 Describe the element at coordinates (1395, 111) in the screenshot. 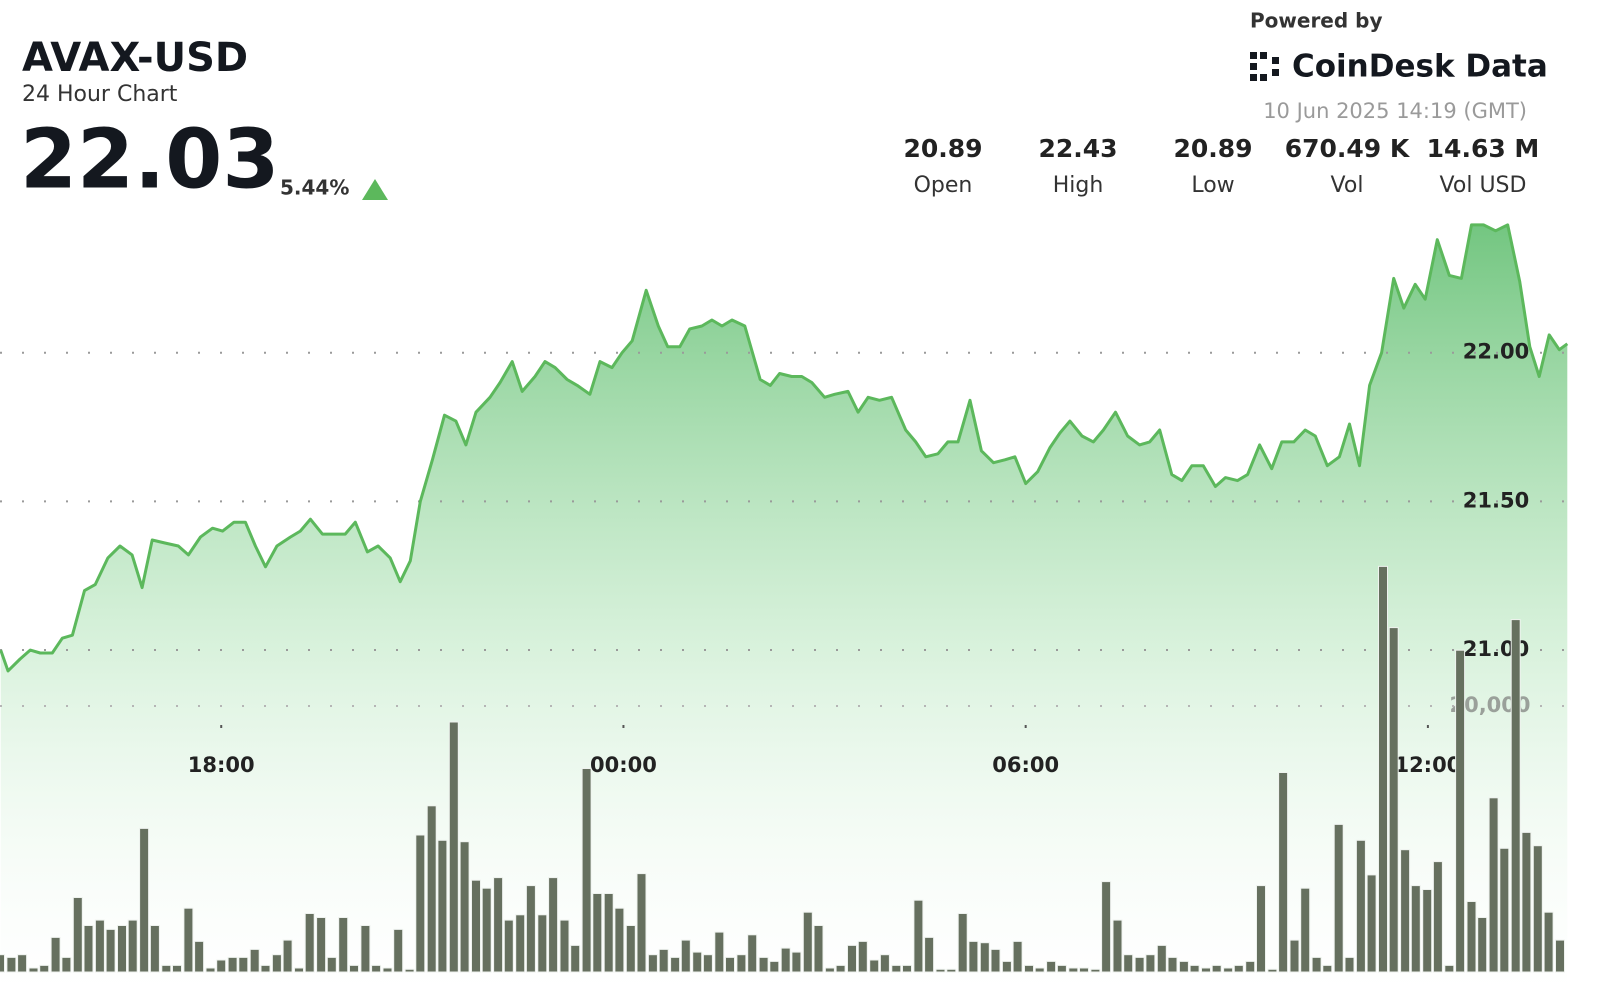

I see `timestamp: 10 Jun 2025 14:19 (GMT)` at that location.